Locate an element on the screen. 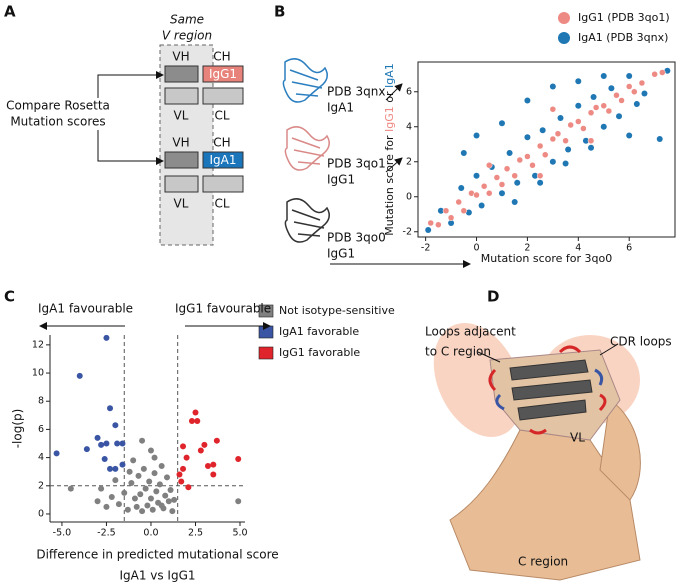 The height and width of the screenshot is (587, 684). x-tick-label: 5.0 is located at coordinates (239, 533).